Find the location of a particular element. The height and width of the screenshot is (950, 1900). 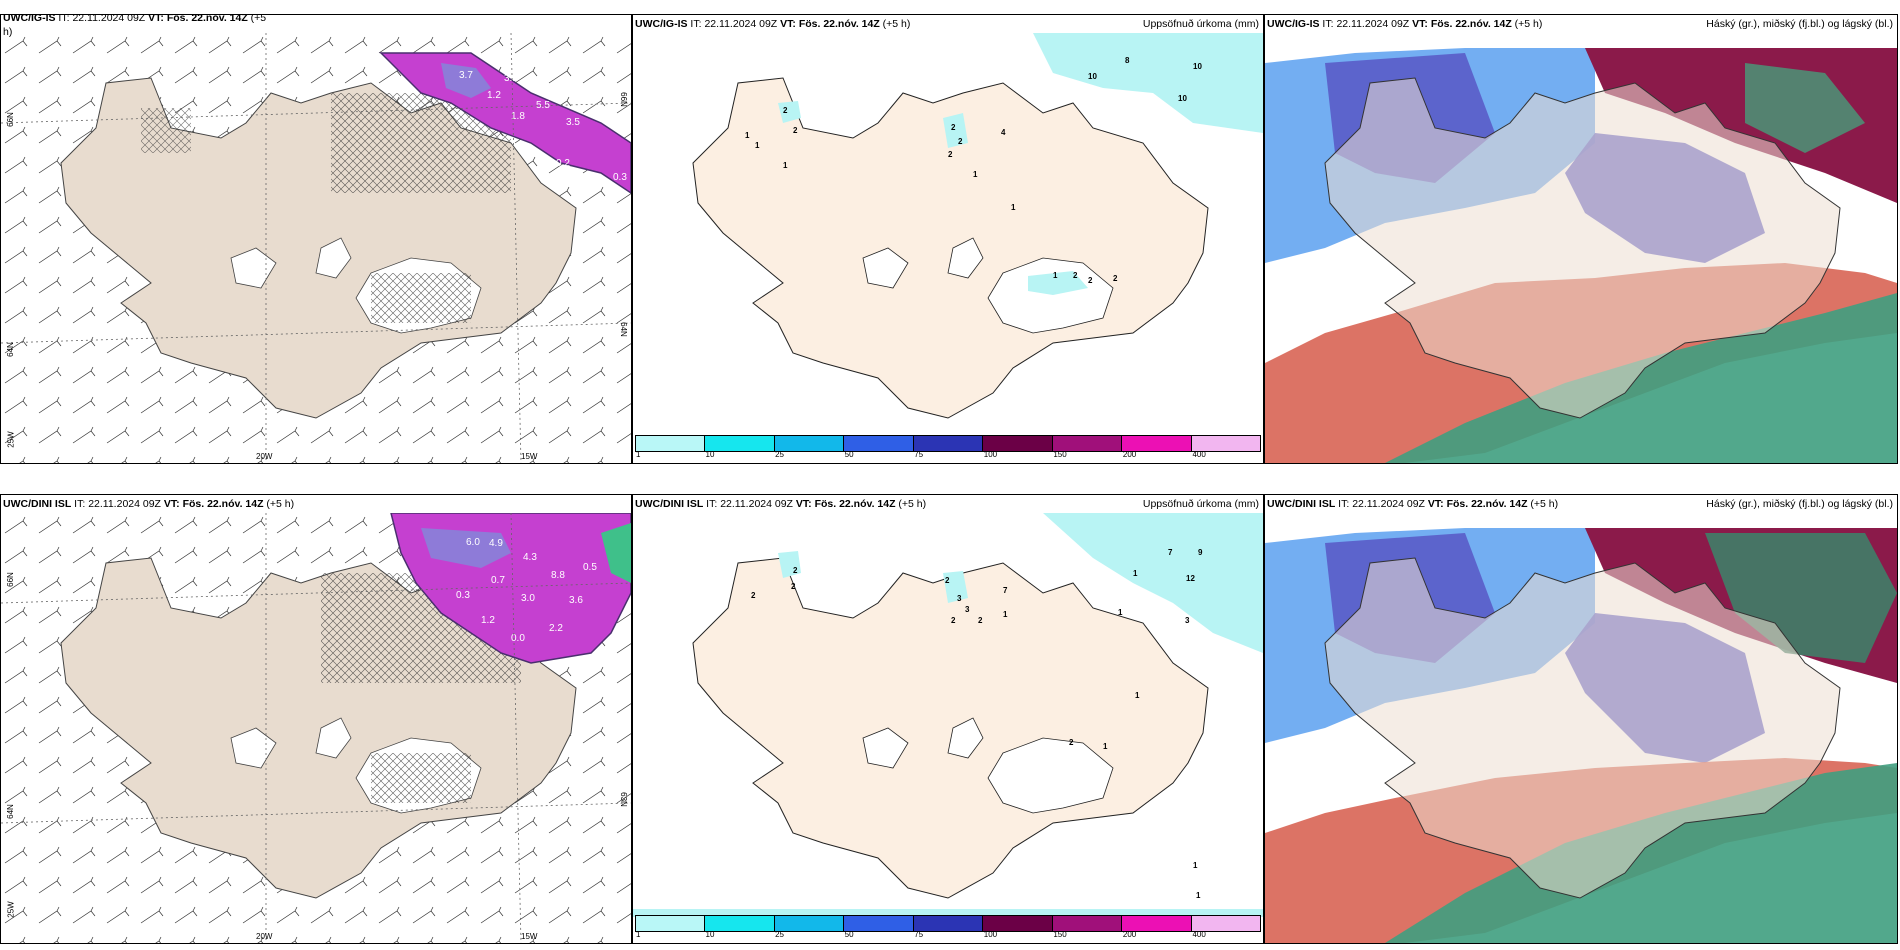

legend-tick-label: 400 is located at coordinates (1199, 934).